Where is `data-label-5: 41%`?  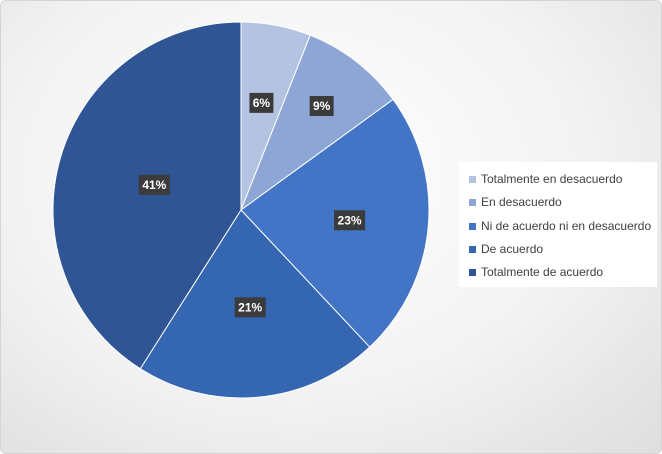 data-label-5: 41% is located at coordinates (154, 184).